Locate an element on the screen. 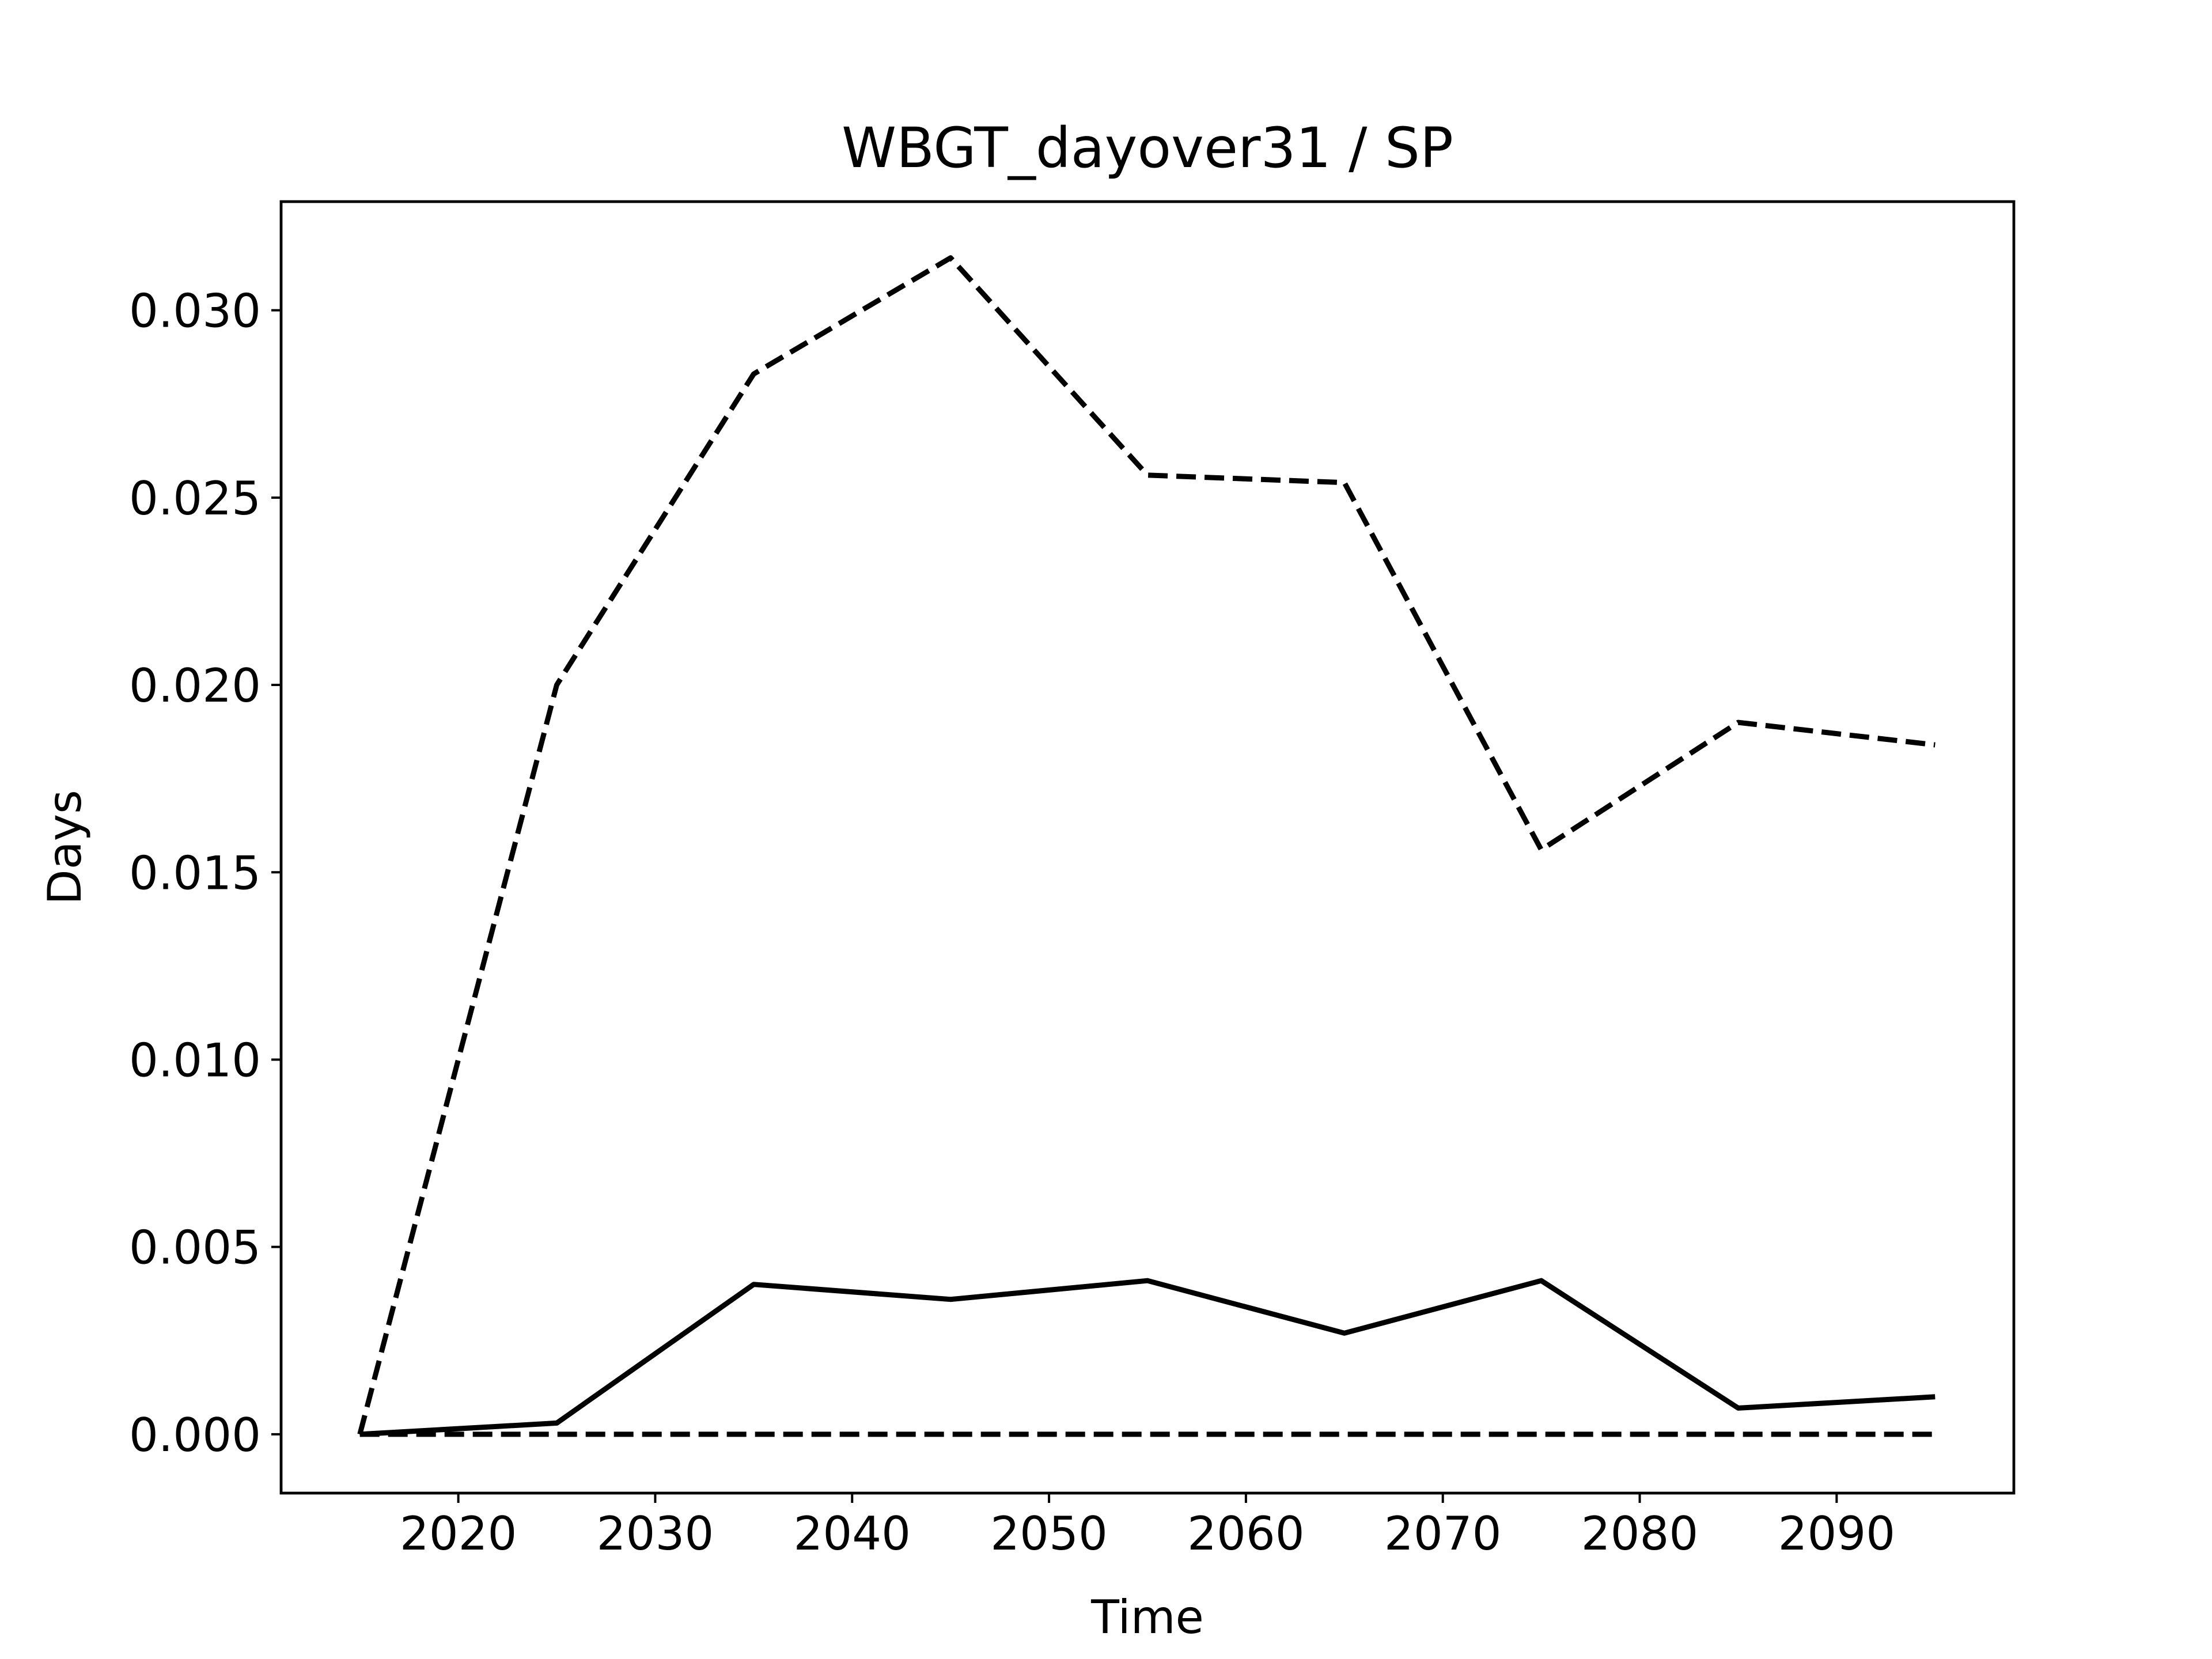 Image resolution: width=2212 pixels, height=1659 pixels. y-tick-label: 0.030 is located at coordinates (195, 311).